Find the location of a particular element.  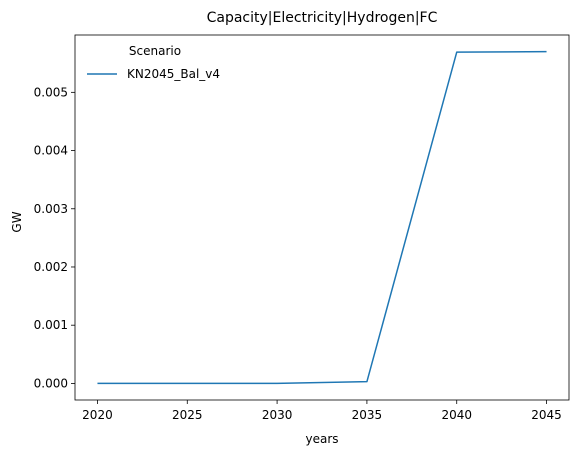

x-tick-label: 2035 is located at coordinates (367, 415).